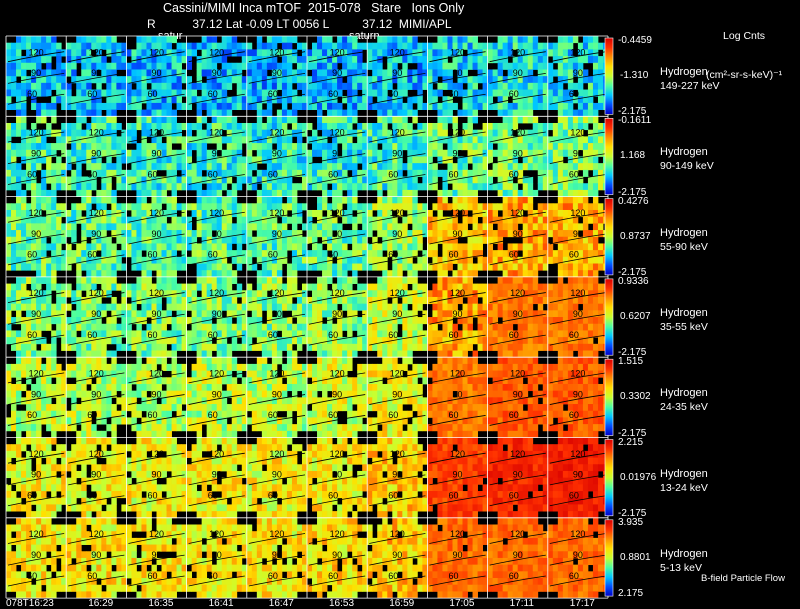 Image resolution: width=800 pixels, height=609 pixels. I want to click on grid-label: 90, so click(156, 73).